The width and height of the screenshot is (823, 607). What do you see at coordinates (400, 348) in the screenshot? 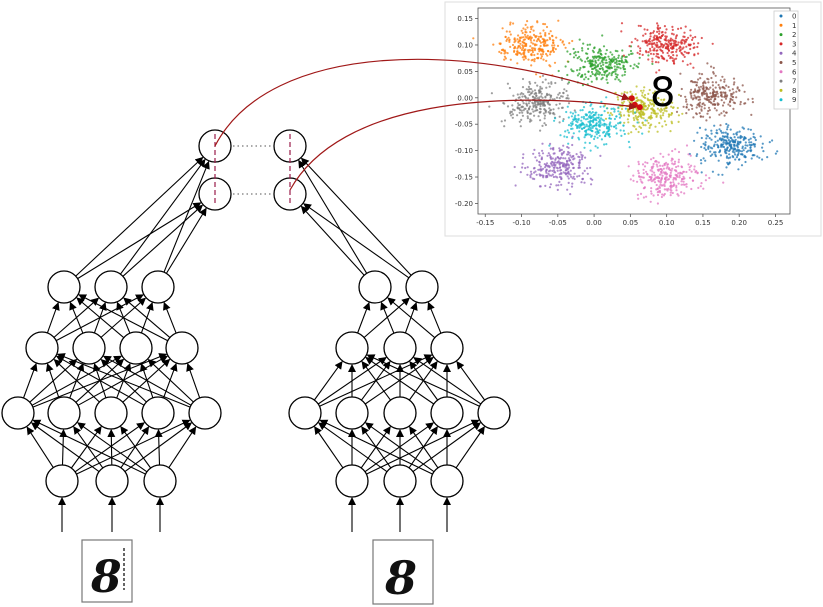
I see `right-network-node` at bounding box center [400, 348].